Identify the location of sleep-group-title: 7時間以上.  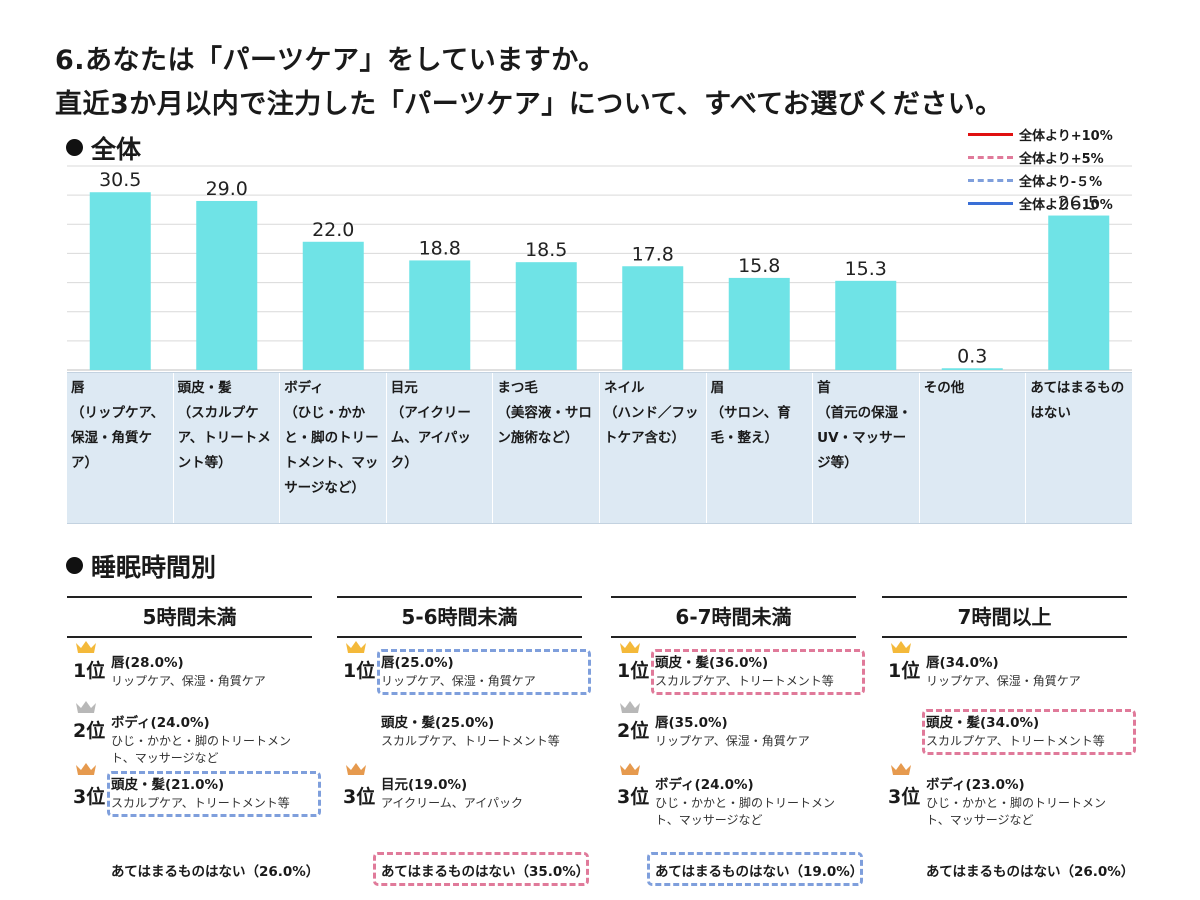
(1004, 617).